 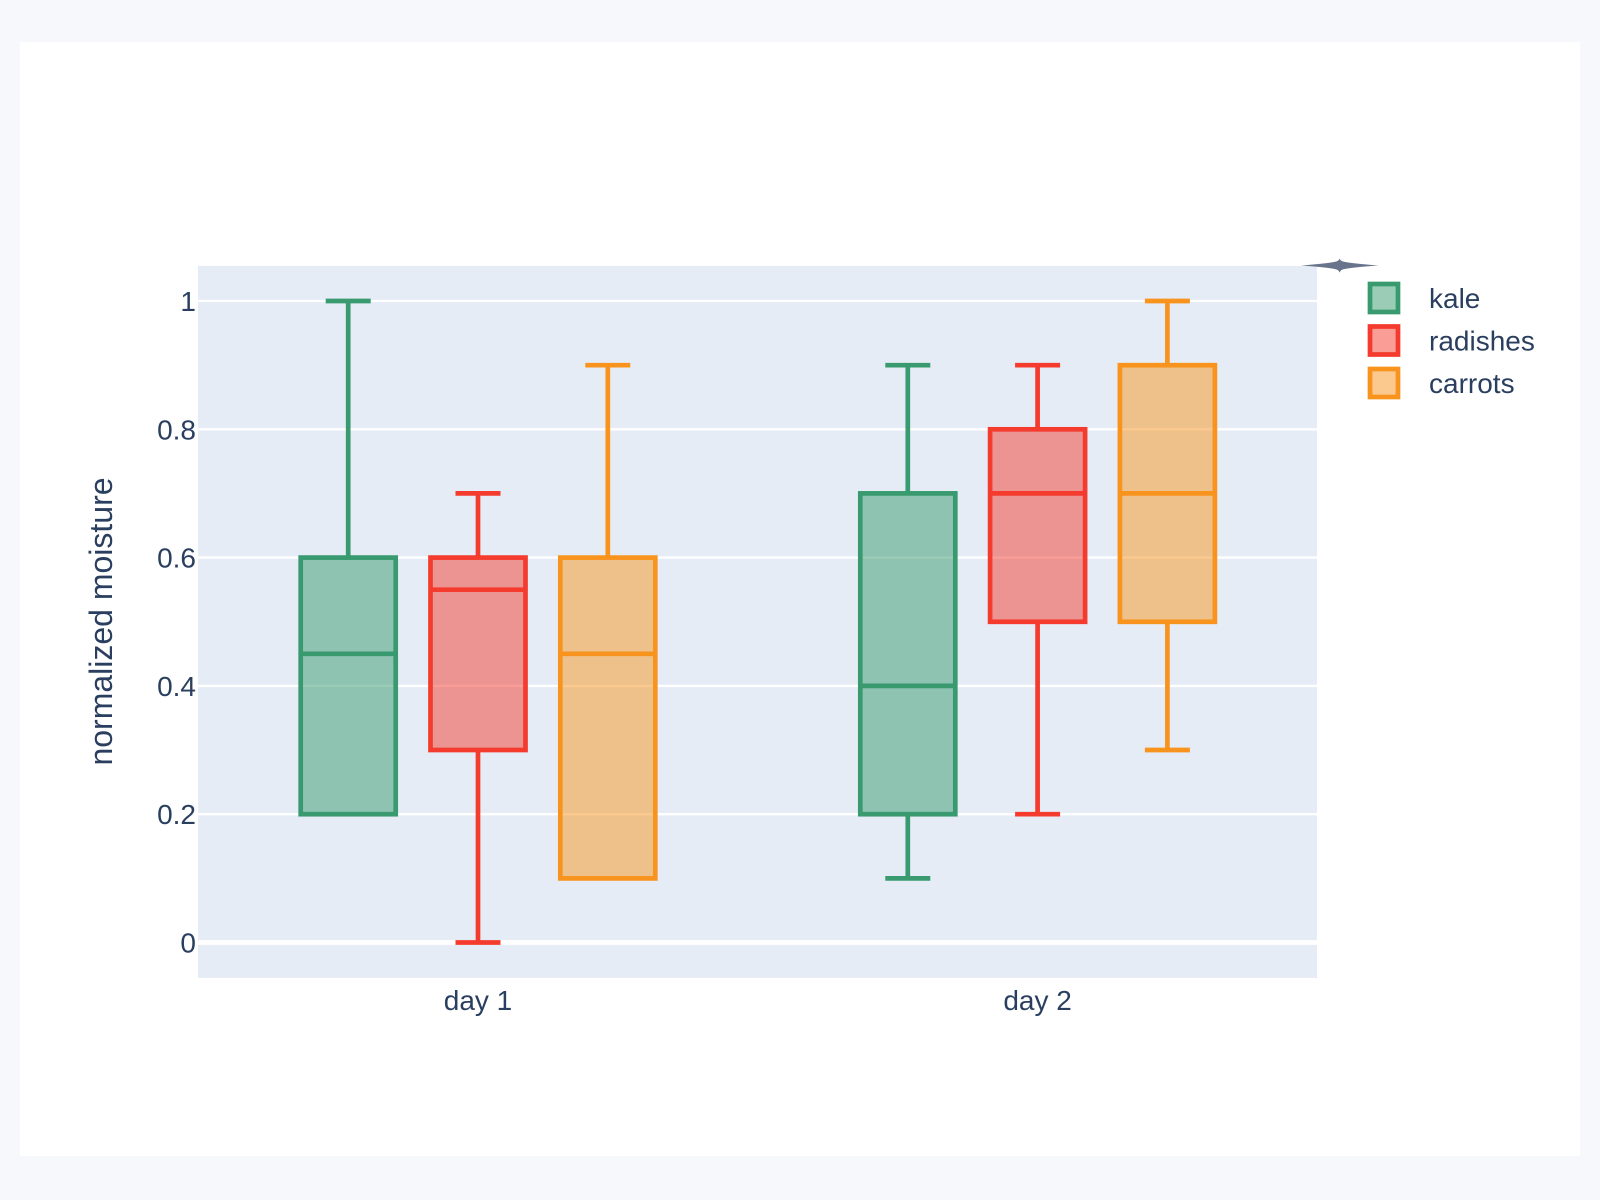 What do you see at coordinates (1454, 298) in the screenshot?
I see `svg-text: kale` at bounding box center [1454, 298].